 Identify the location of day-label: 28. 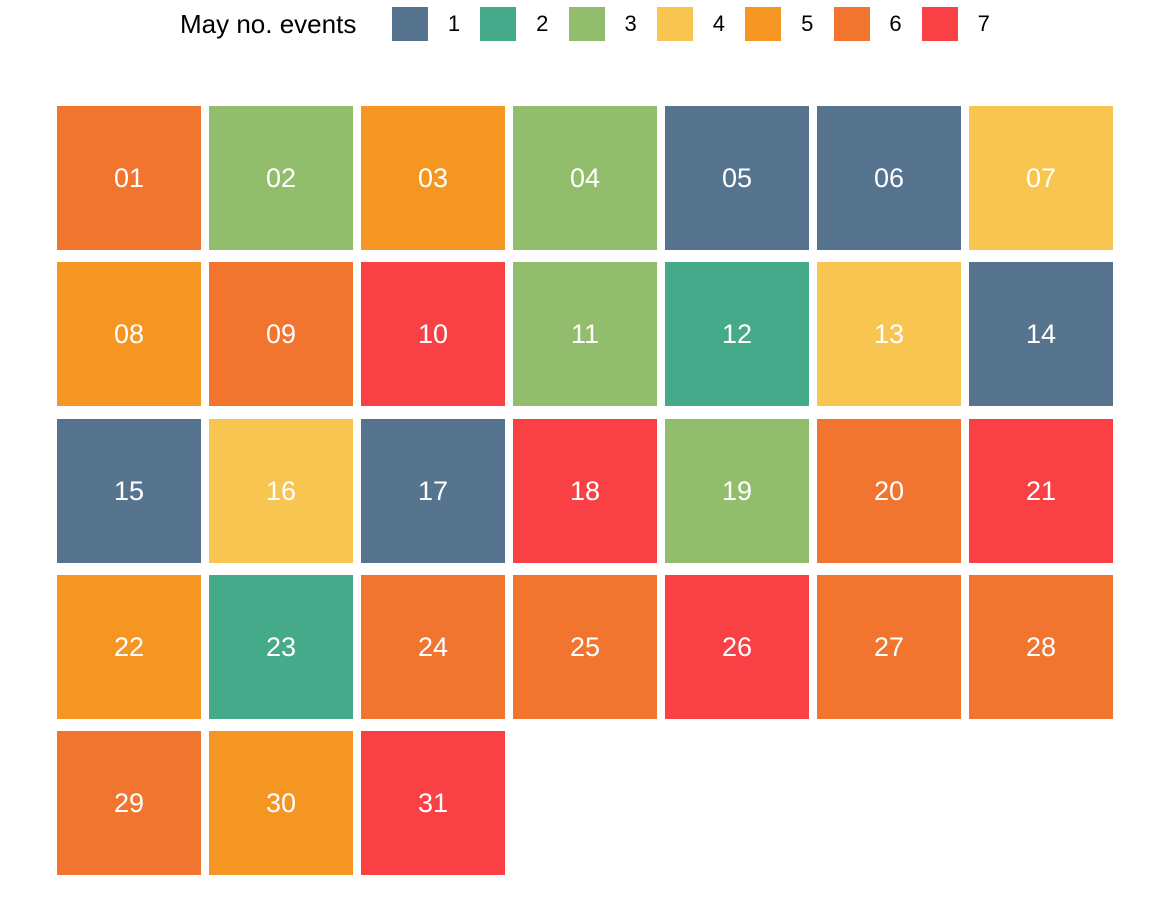
(1041, 646).